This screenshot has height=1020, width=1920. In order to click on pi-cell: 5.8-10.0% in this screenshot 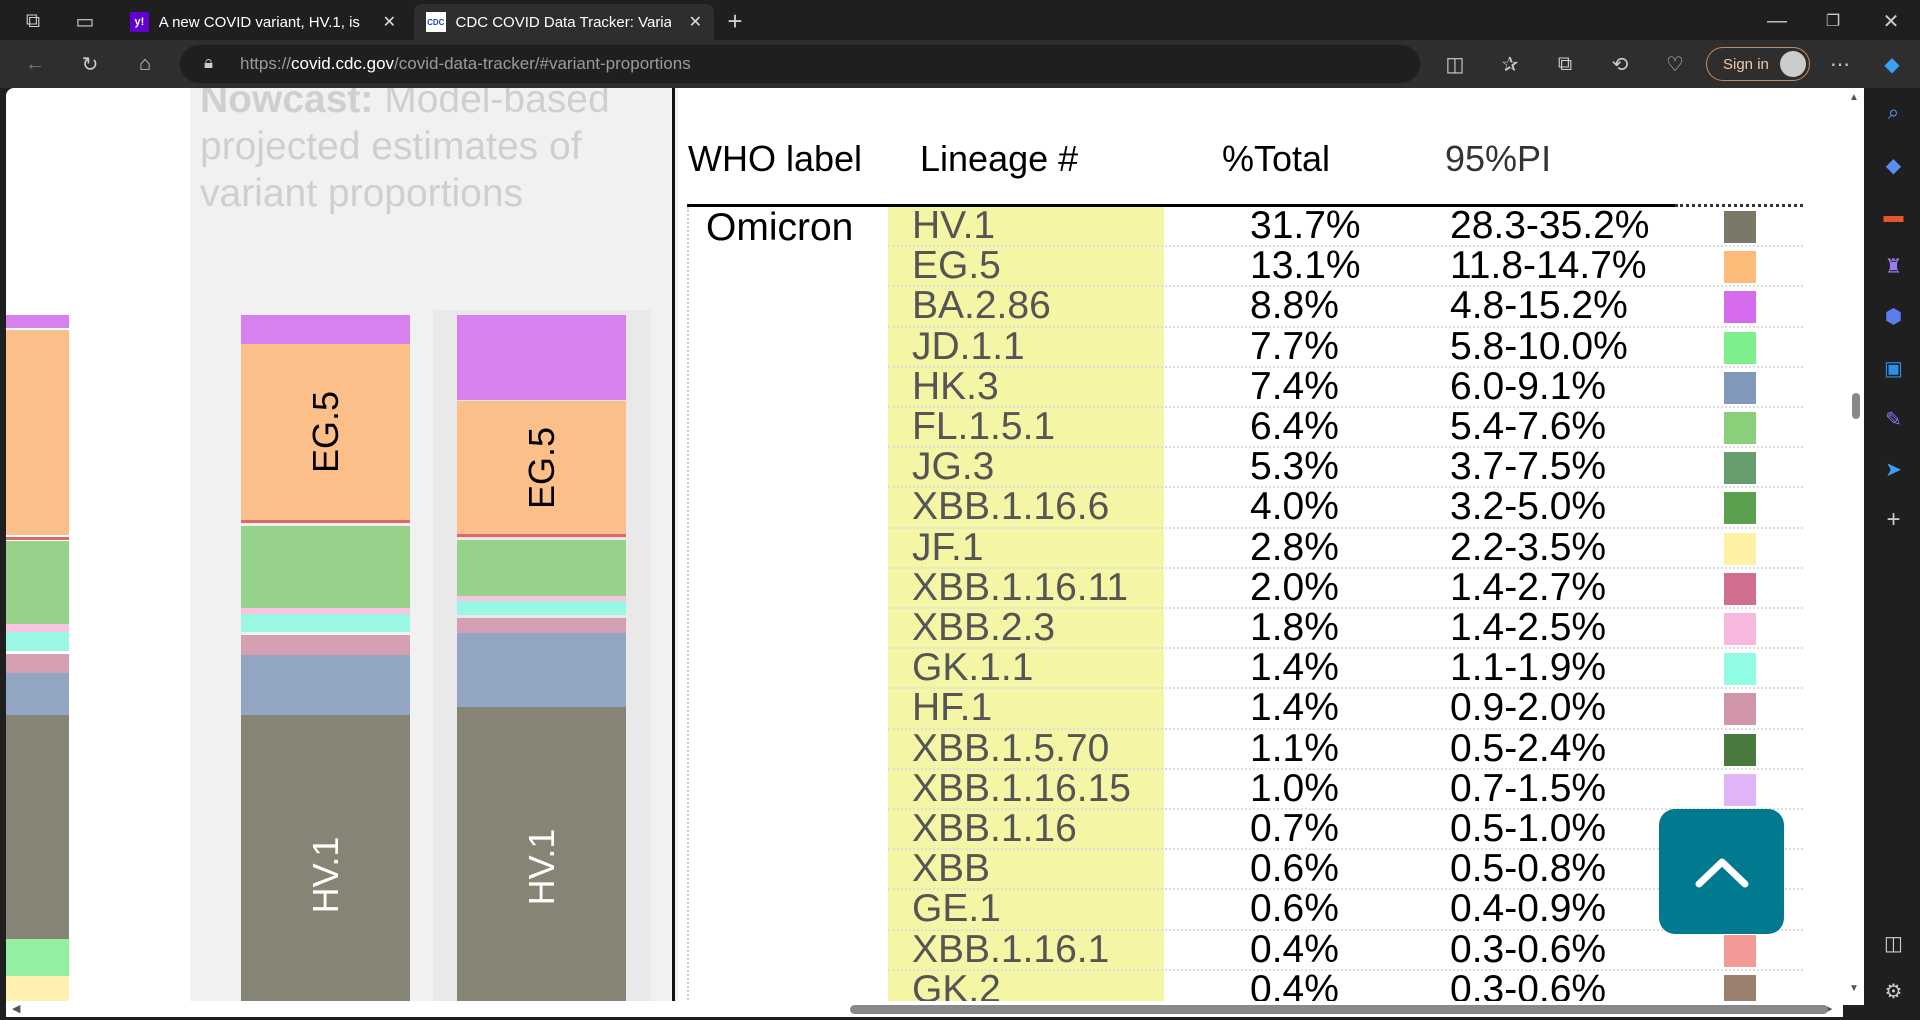, I will do `click(1539, 346)`.